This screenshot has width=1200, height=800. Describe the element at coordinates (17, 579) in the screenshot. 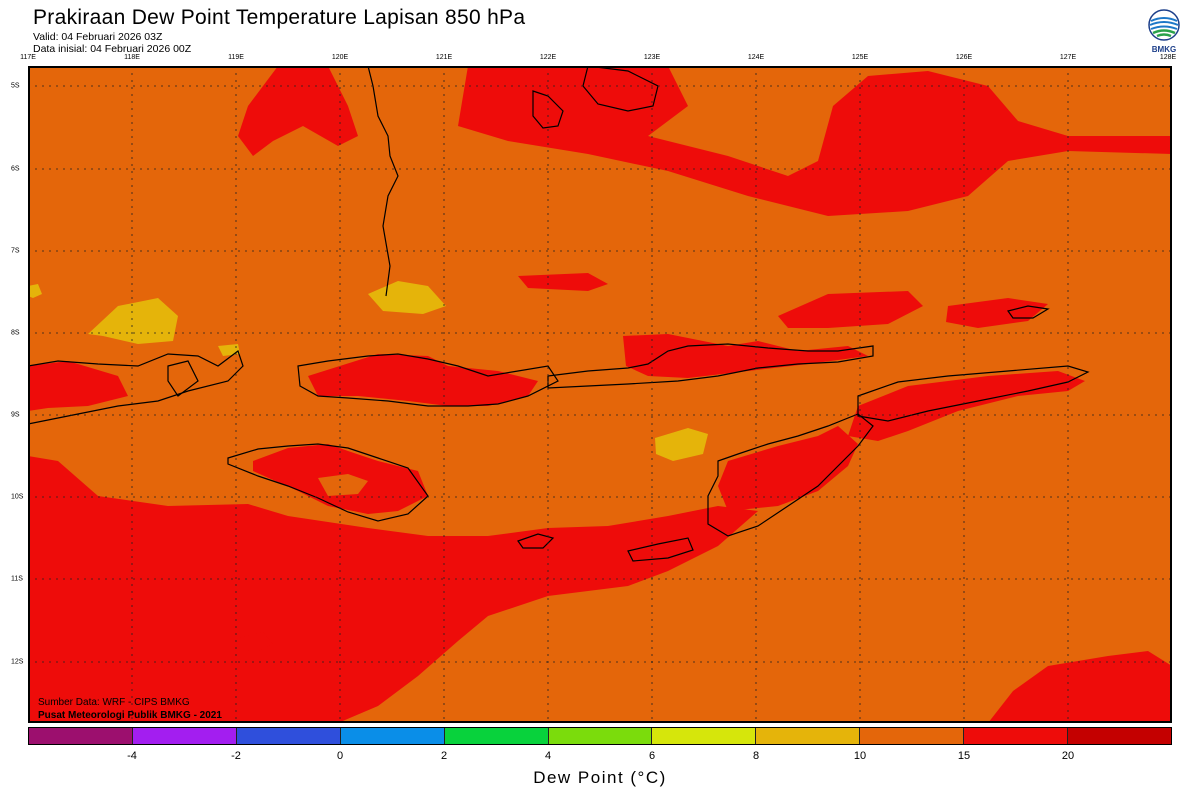

I see `lat-label: 11S` at that location.